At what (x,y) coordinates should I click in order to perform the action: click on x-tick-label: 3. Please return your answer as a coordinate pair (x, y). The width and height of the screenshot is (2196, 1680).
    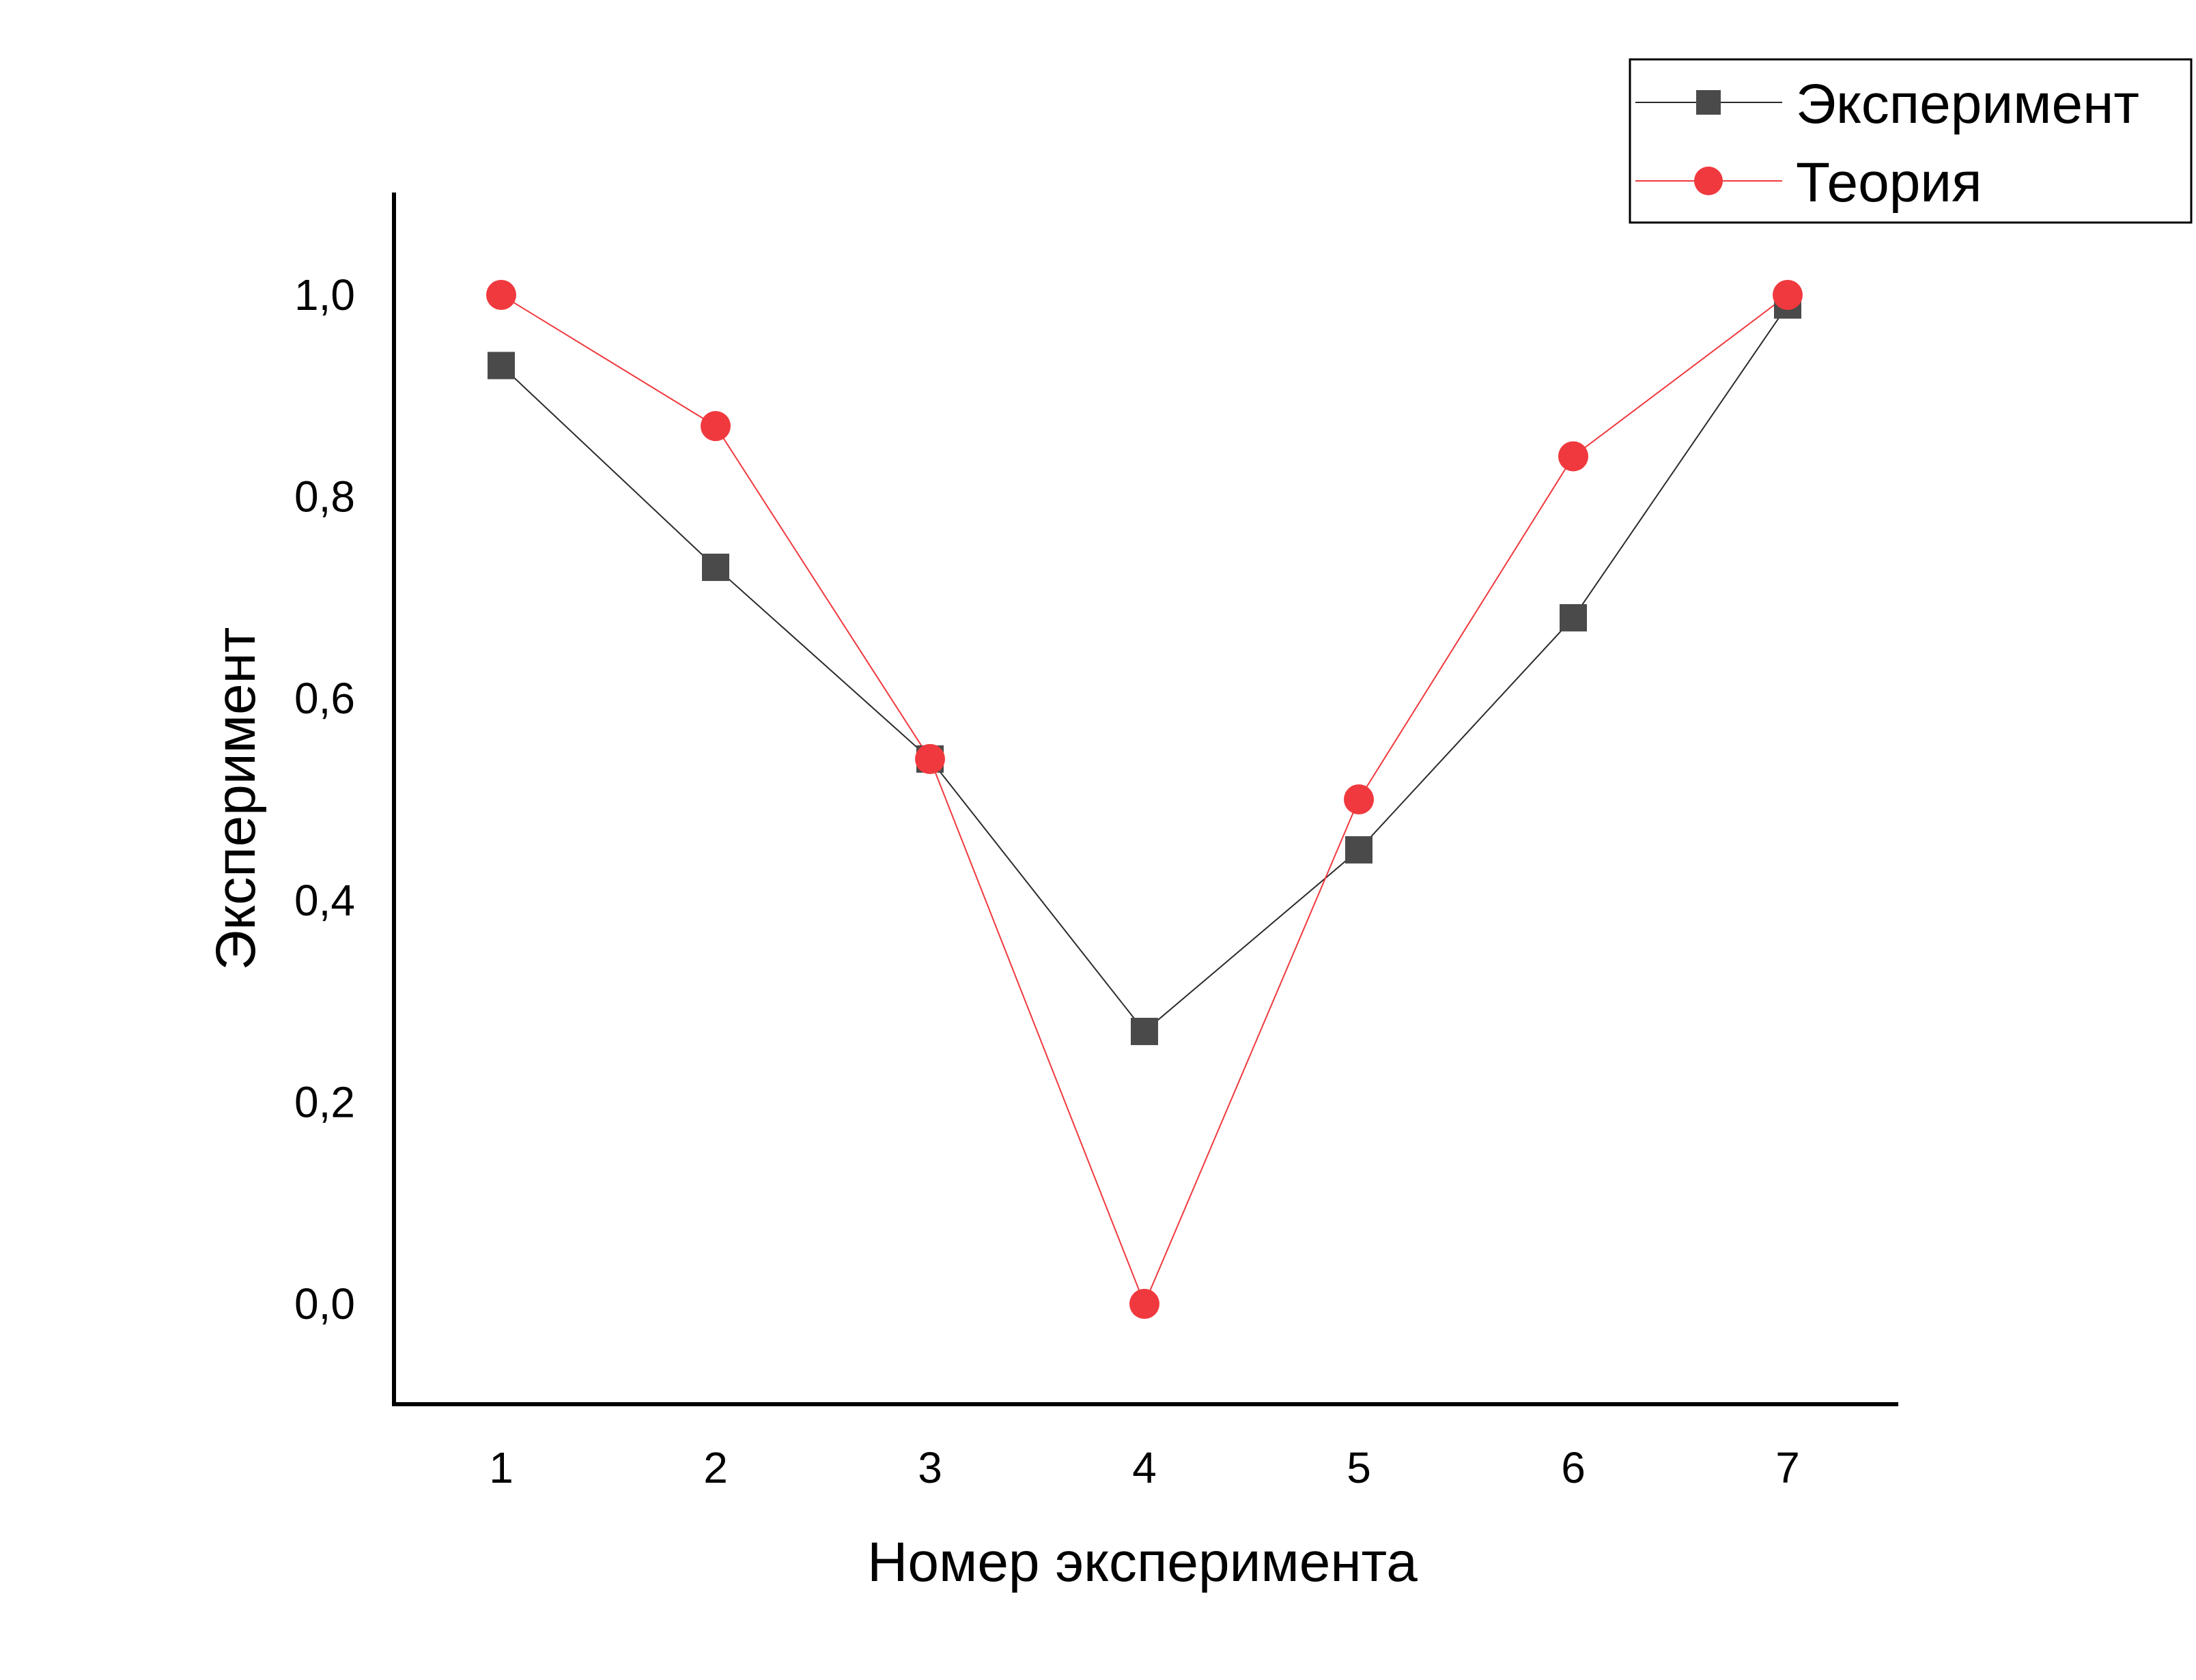
    Looking at the image, I should click on (930, 1467).